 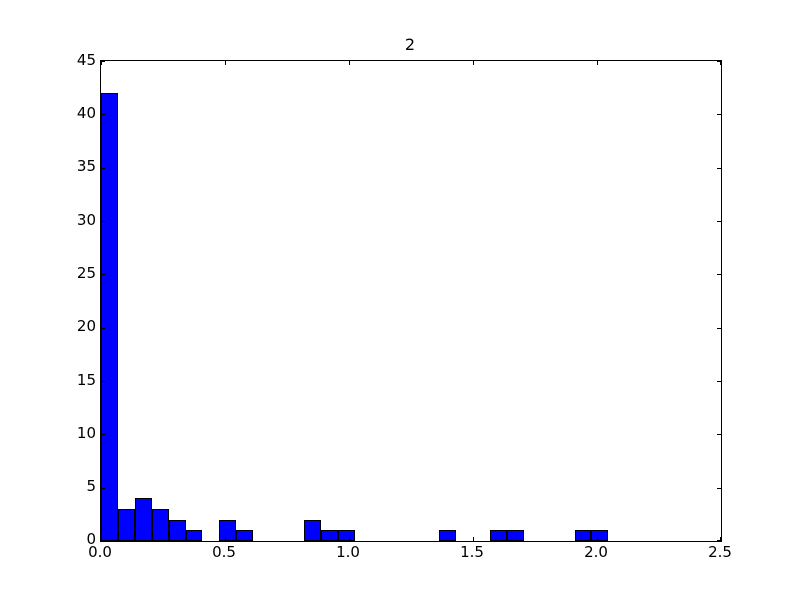 What do you see at coordinates (720, 552) in the screenshot?
I see `x-tick-label: 2.5` at bounding box center [720, 552].